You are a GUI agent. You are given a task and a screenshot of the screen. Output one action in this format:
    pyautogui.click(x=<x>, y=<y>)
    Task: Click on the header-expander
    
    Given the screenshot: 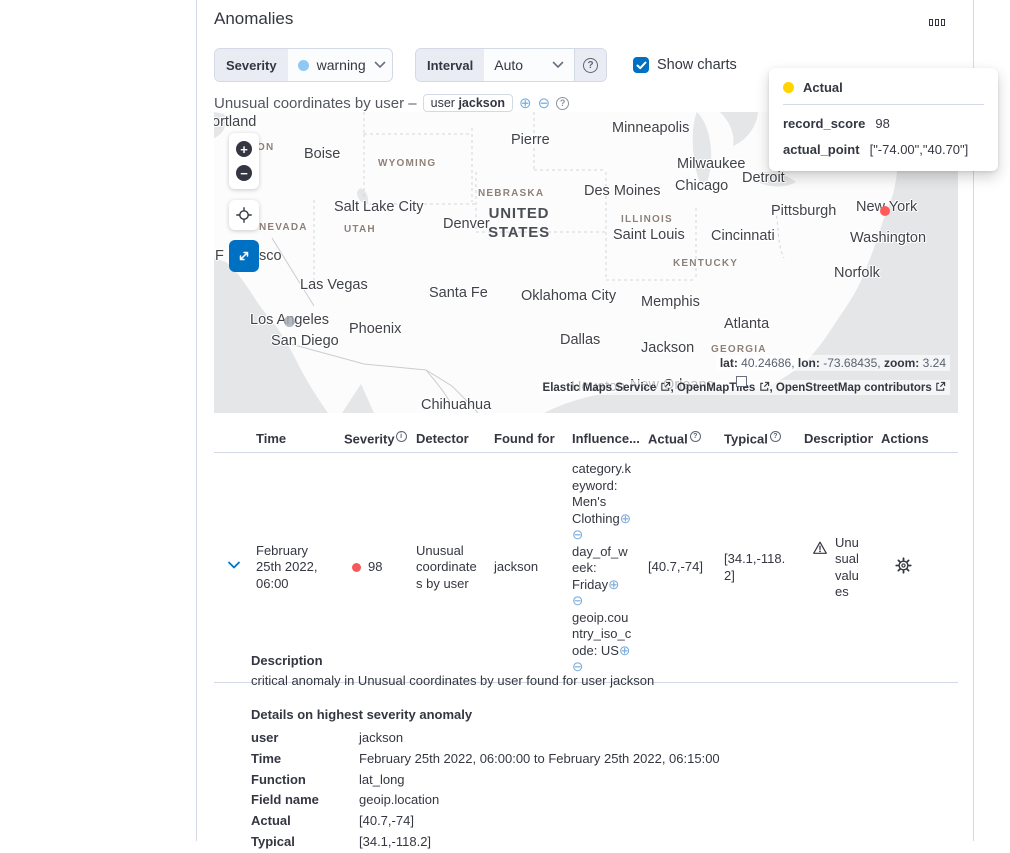 What is the action you would take?
    pyautogui.click(x=231, y=440)
    